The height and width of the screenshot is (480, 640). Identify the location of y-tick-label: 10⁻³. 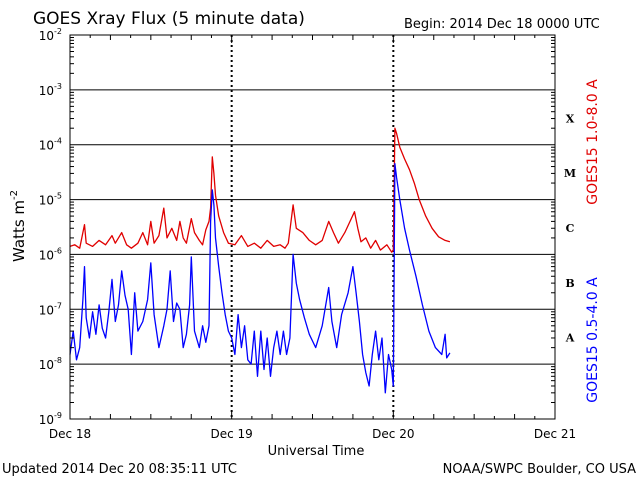
(50, 90).